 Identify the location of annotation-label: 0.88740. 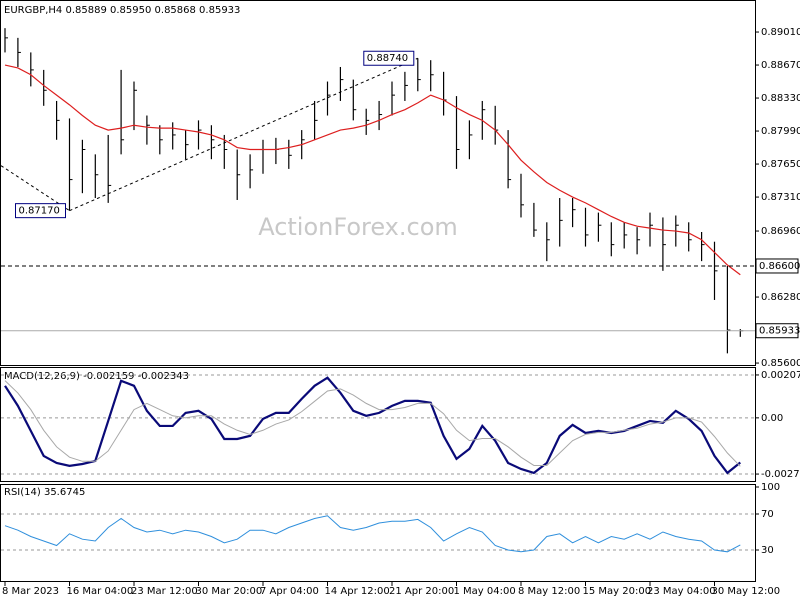
(387, 58).